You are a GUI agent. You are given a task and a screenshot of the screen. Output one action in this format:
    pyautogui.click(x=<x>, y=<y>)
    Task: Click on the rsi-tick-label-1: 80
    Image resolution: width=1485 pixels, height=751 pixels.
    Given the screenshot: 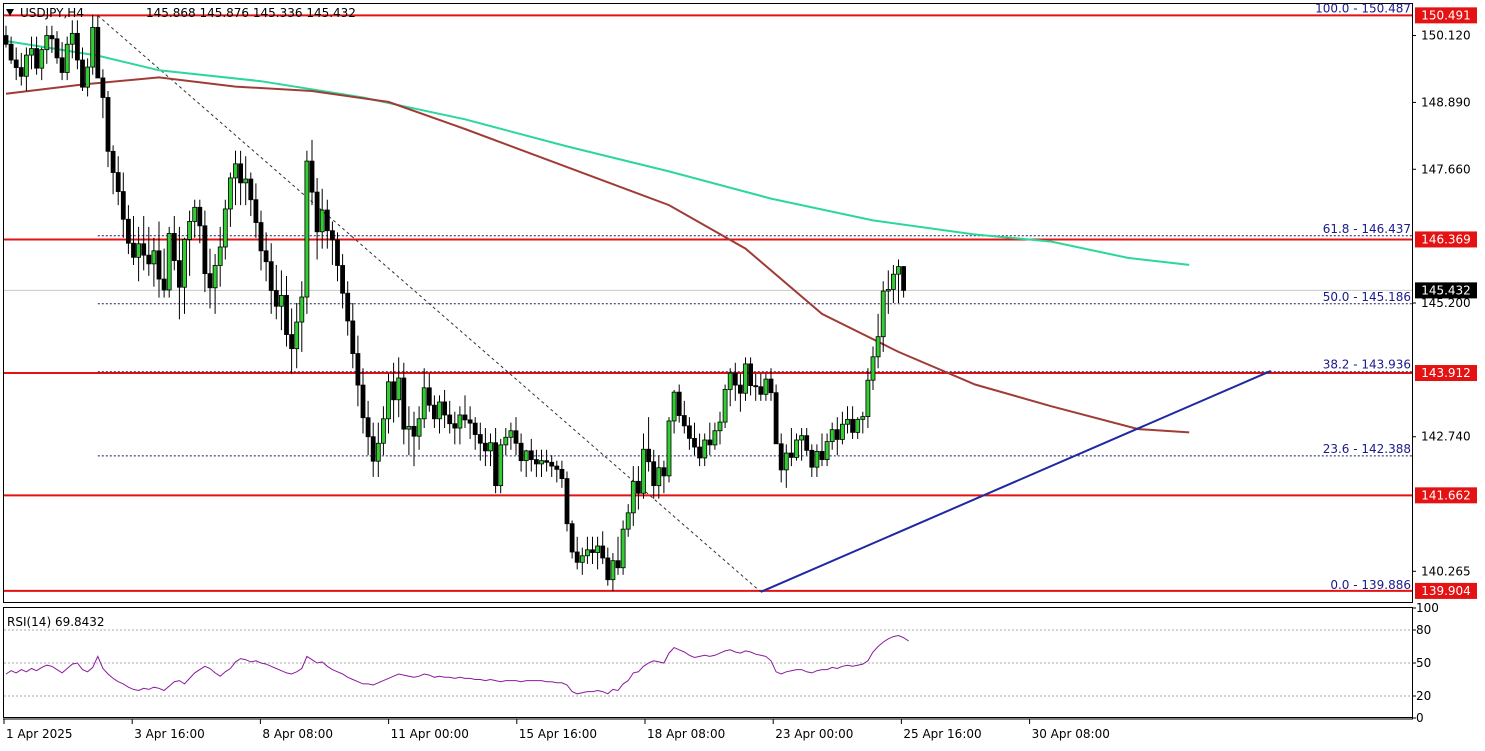 What is the action you would take?
    pyautogui.click(x=1423, y=630)
    